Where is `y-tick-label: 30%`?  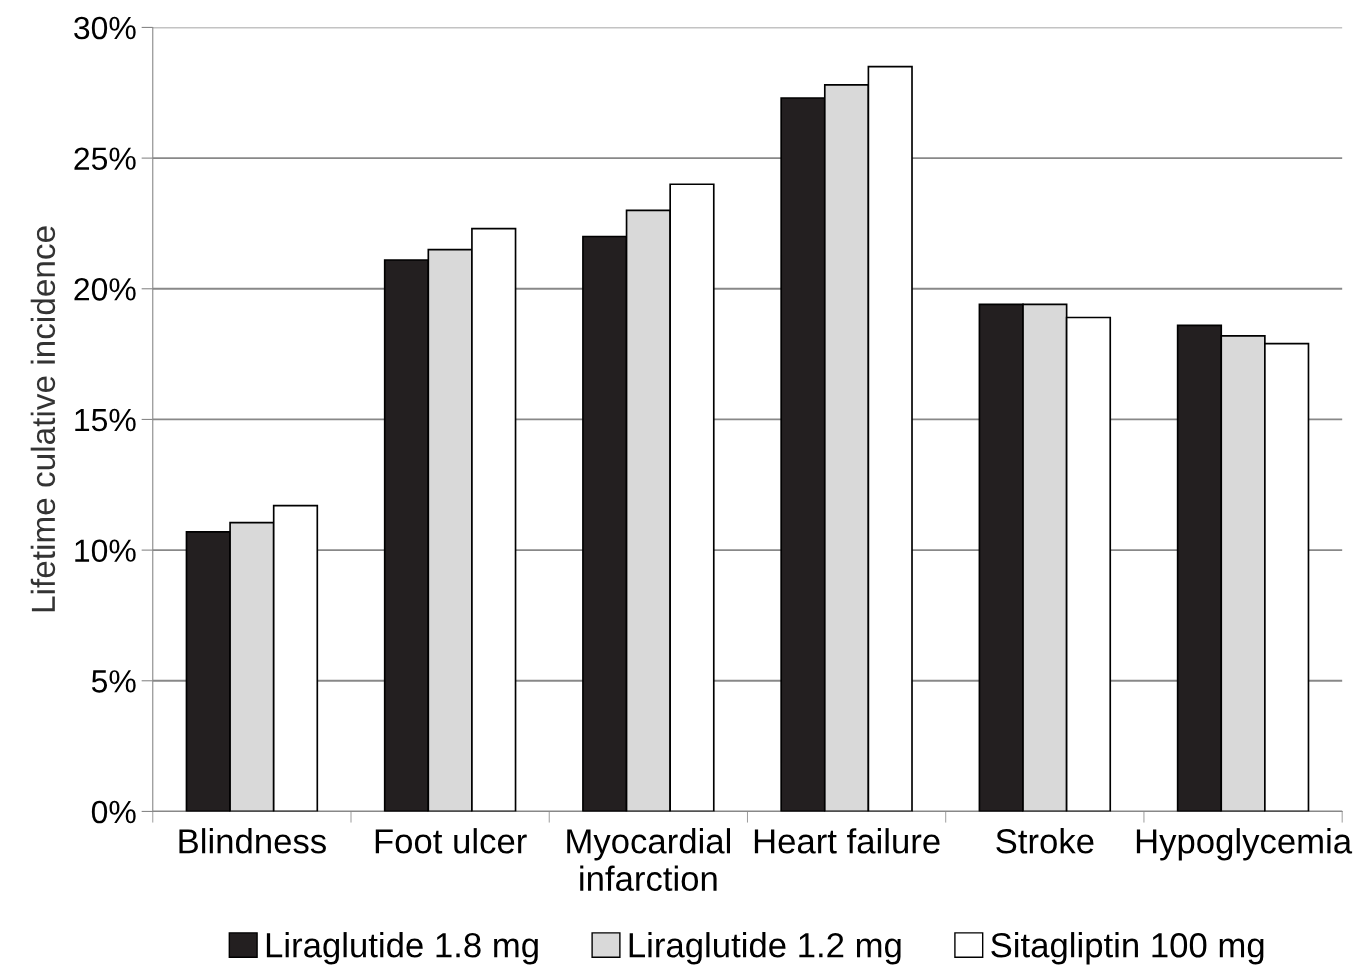
y-tick-label: 30% is located at coordinates (105, 28).